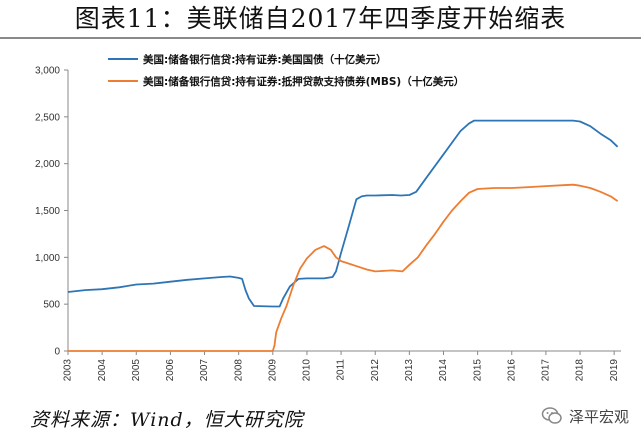 This screenshot has height=444, width=641. What do you see at coordinates (68, 370) in the screenshot?
I see `x-tick-label: 2003` at bounding box center [68, 370].